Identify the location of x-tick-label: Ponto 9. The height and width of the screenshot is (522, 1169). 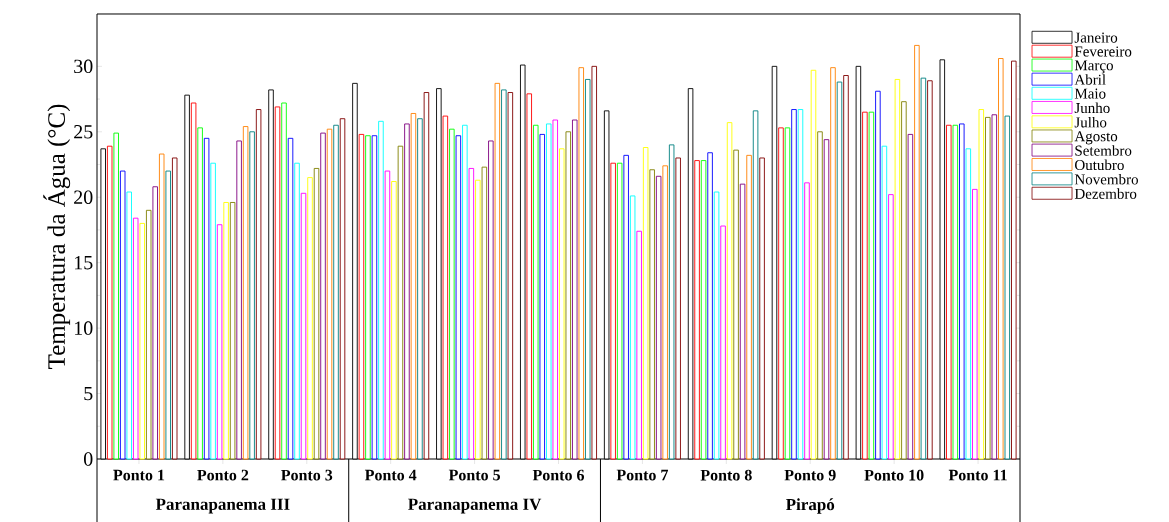
(810, 475).